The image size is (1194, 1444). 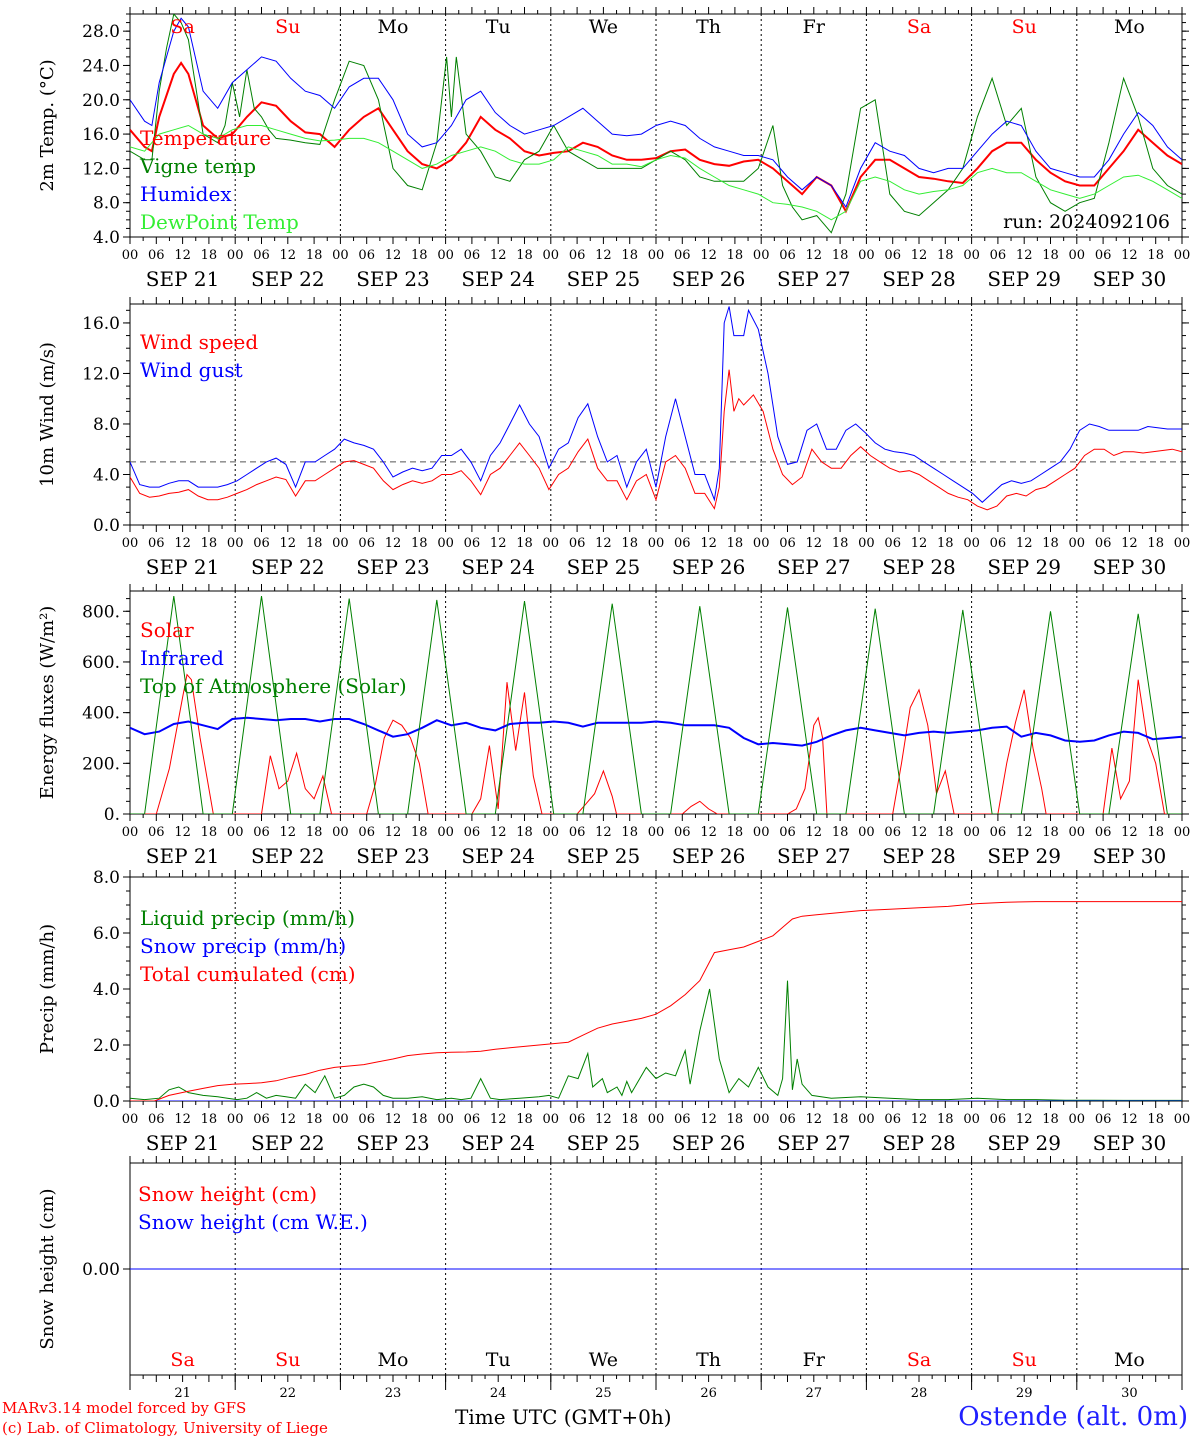 I want to click on y-tick-label: 12.0, so click(x=101, y=169).